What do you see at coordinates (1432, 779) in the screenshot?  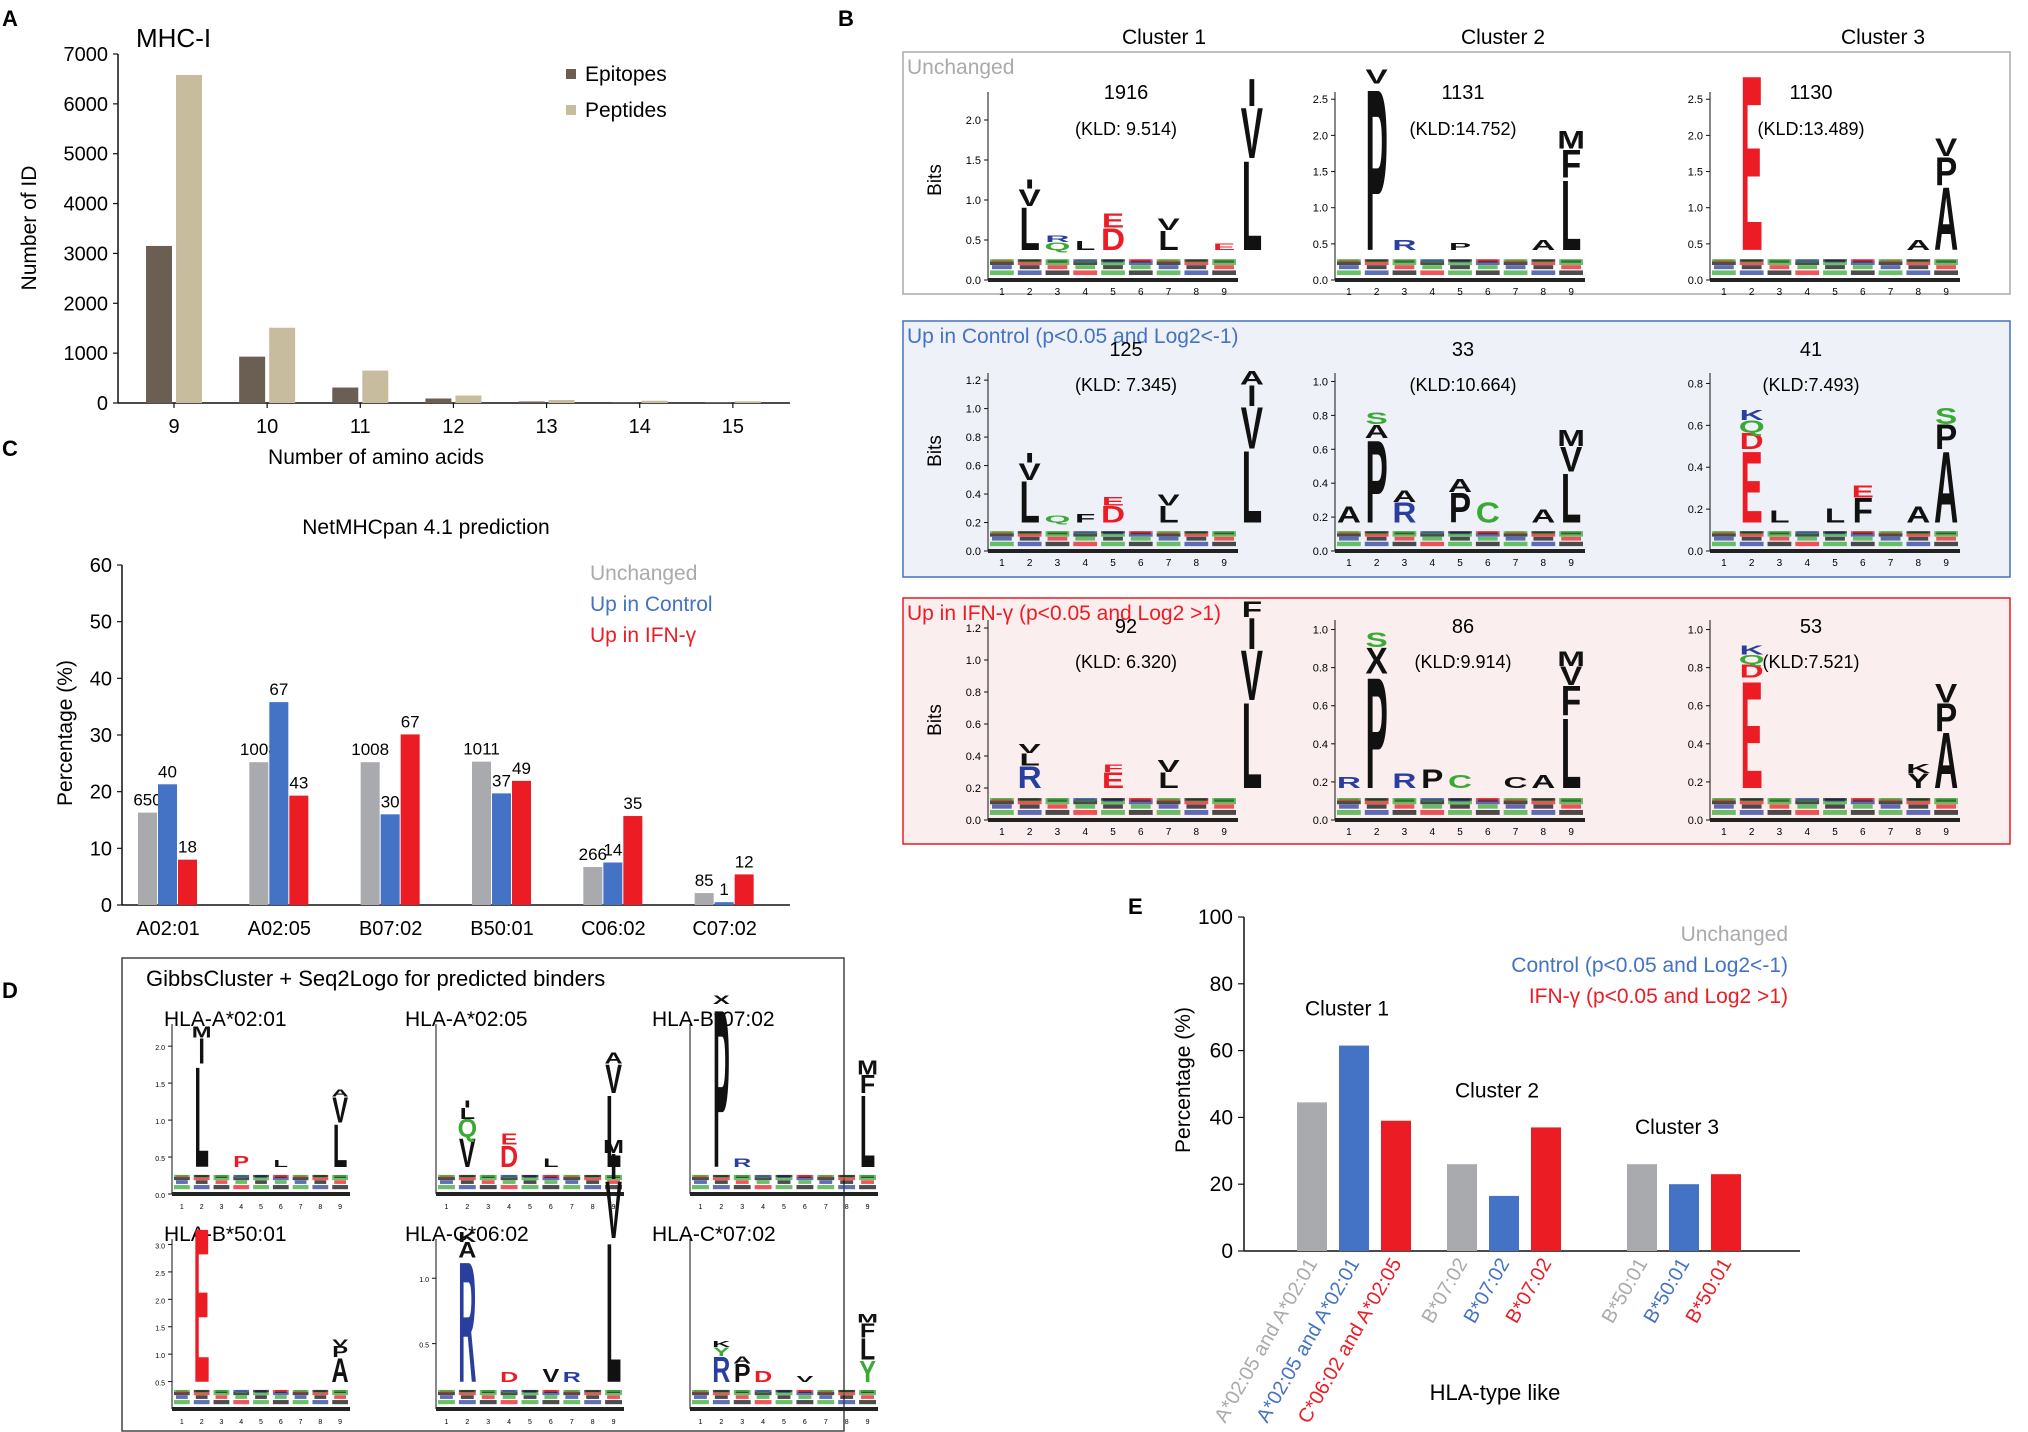 I see `chart-b-logo-logo-letter: P` at bounding box center [1432, 779].